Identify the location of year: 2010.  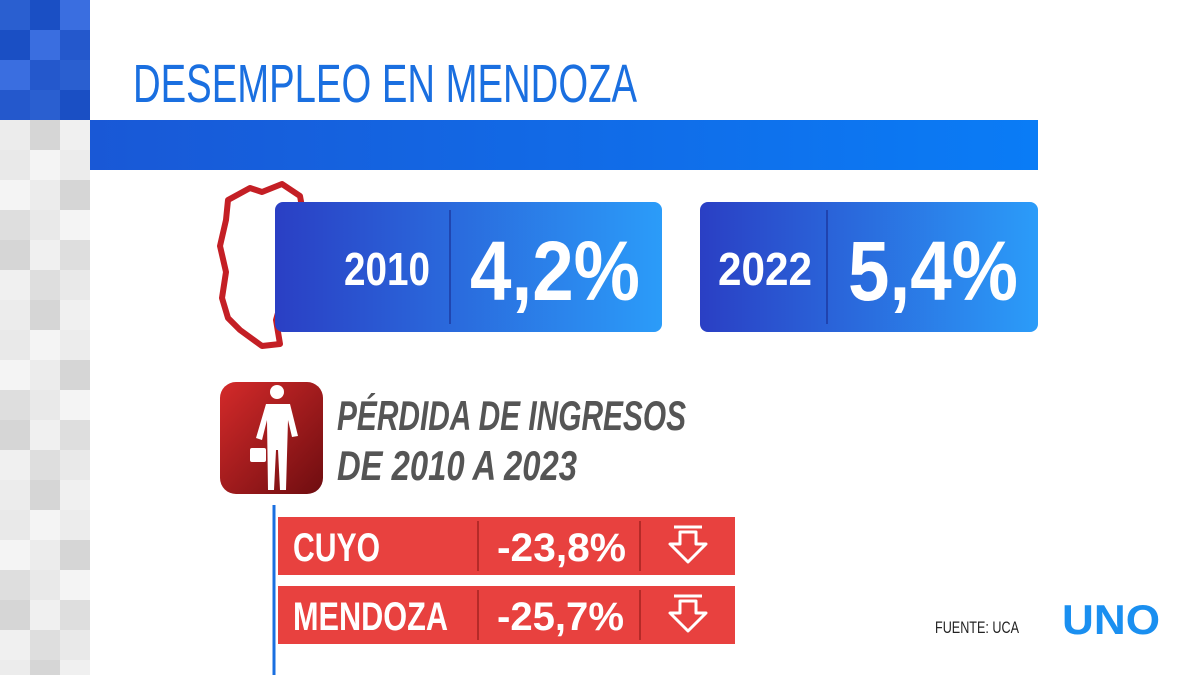
(387, 269).